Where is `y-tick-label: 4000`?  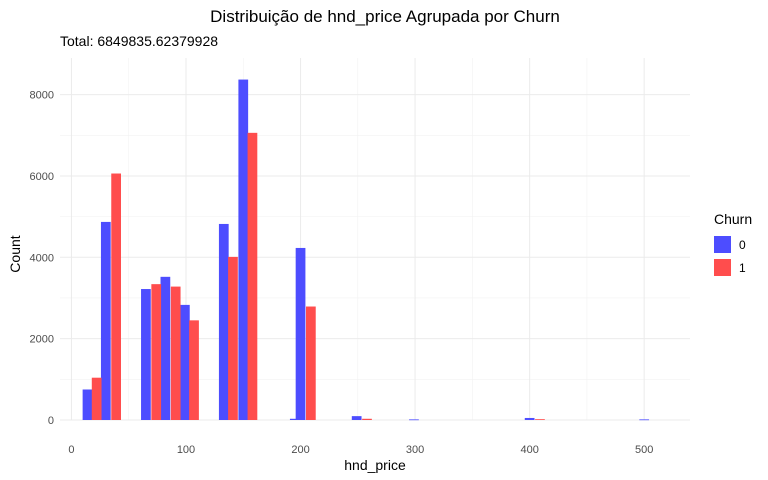 y-tick-label: 4000 is located at coordinates (42, 258).